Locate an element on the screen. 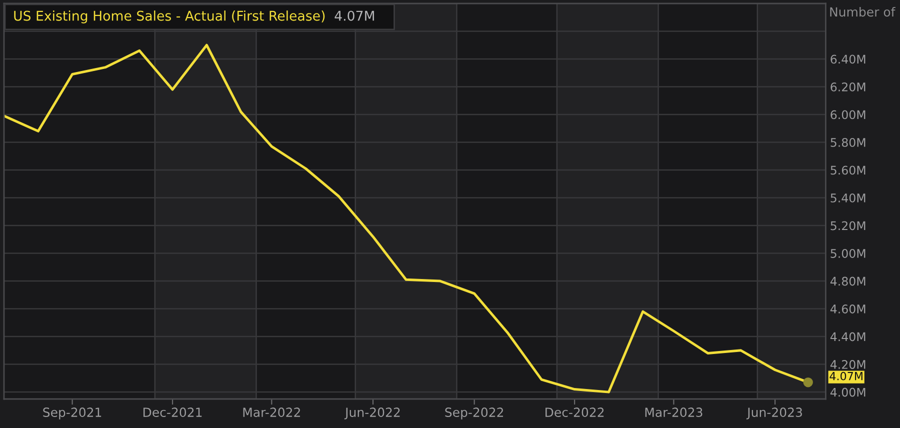  y-tick-label: 5.60M is located at coordinates (848, 170).